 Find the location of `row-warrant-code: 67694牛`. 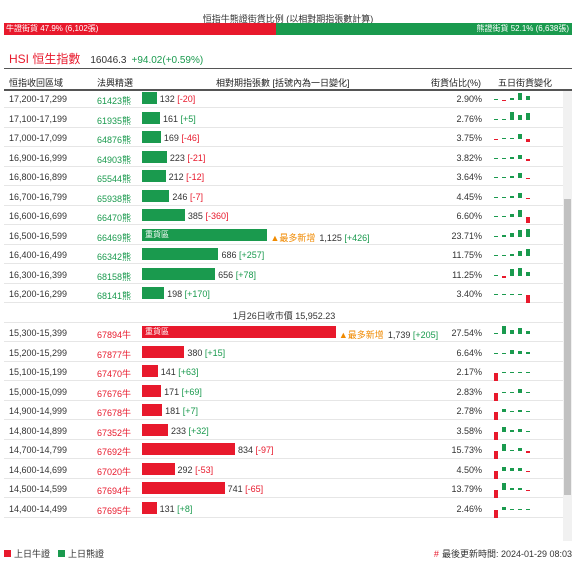

row-warrant-code: 67694牛 is located at coordinates (114, 491).